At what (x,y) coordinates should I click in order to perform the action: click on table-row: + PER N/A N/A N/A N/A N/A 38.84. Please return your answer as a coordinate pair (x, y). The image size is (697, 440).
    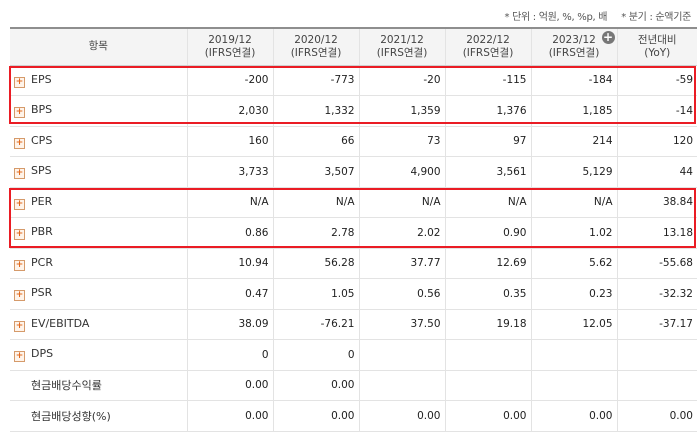
    Looking at the image, I should click on (353, 202).